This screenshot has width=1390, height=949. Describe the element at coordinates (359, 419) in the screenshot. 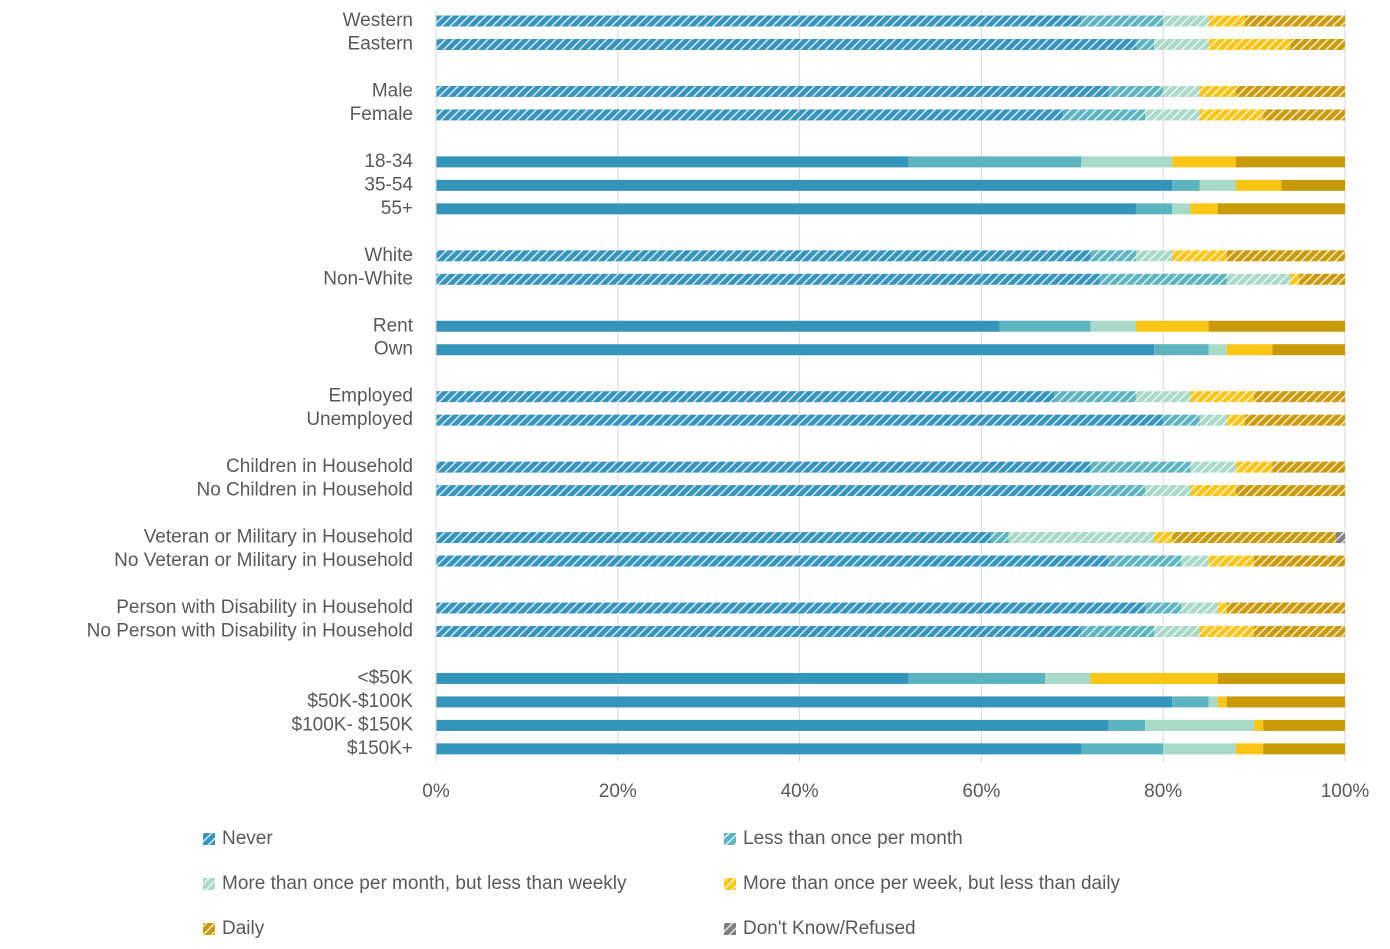

I see `y-tick-label: Unemployed` at that location.